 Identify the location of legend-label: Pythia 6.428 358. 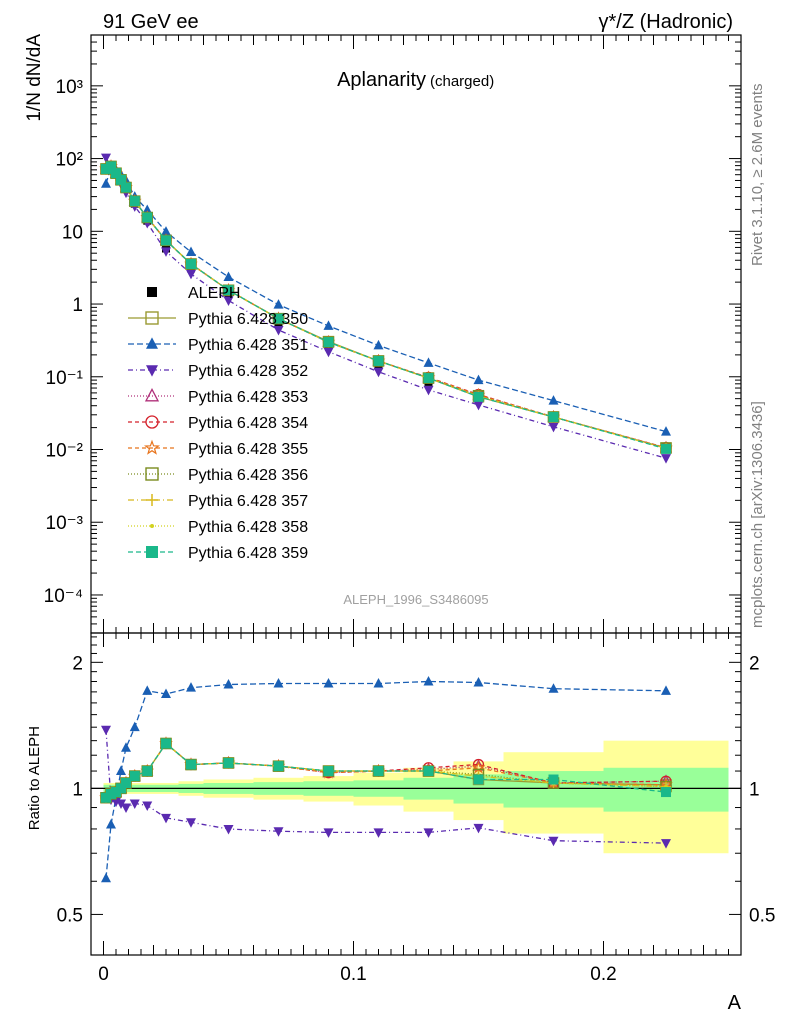
(248, 527).